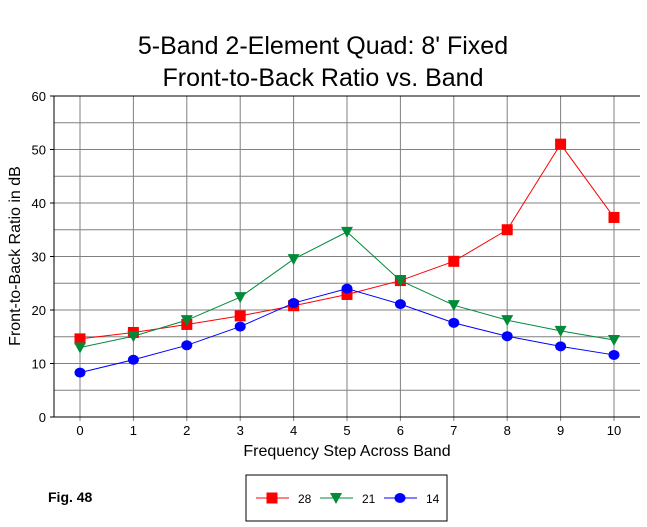  What do you see at coordinates (39, 310) in the screenshot?
I see `y-tick-label: 20` at bounding box center [39, 310].